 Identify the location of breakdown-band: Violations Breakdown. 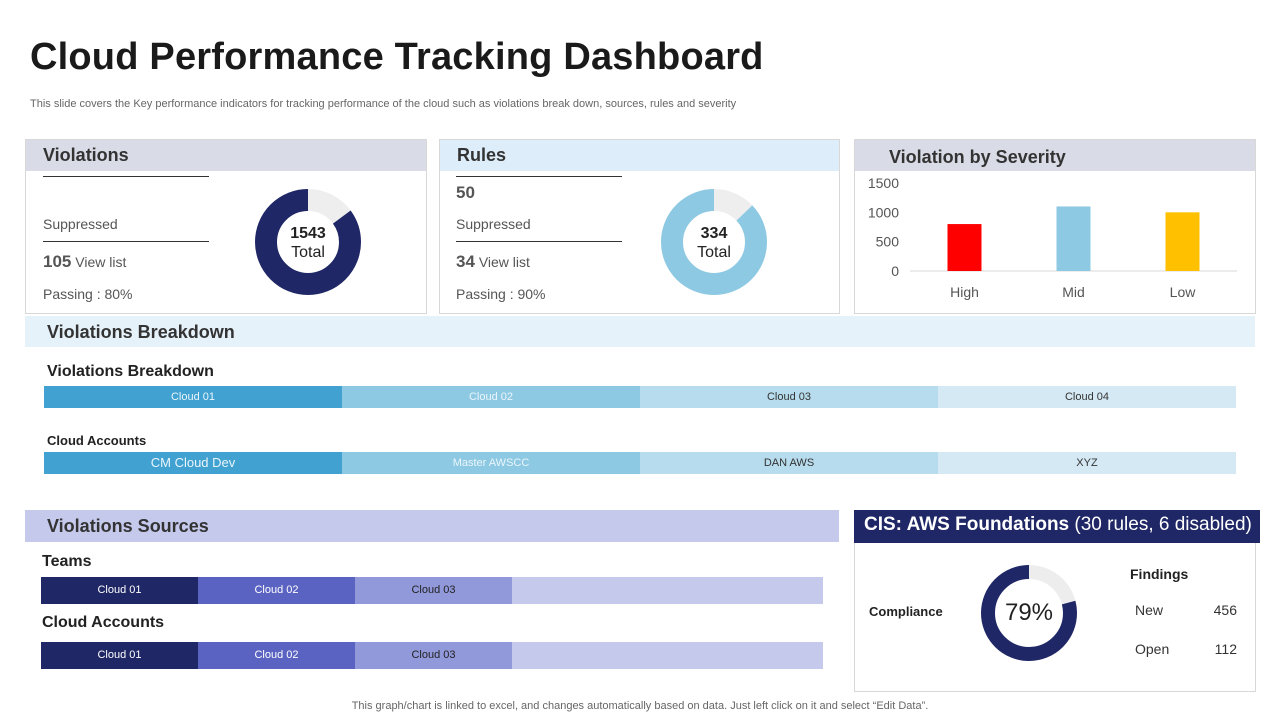
(640, 331).